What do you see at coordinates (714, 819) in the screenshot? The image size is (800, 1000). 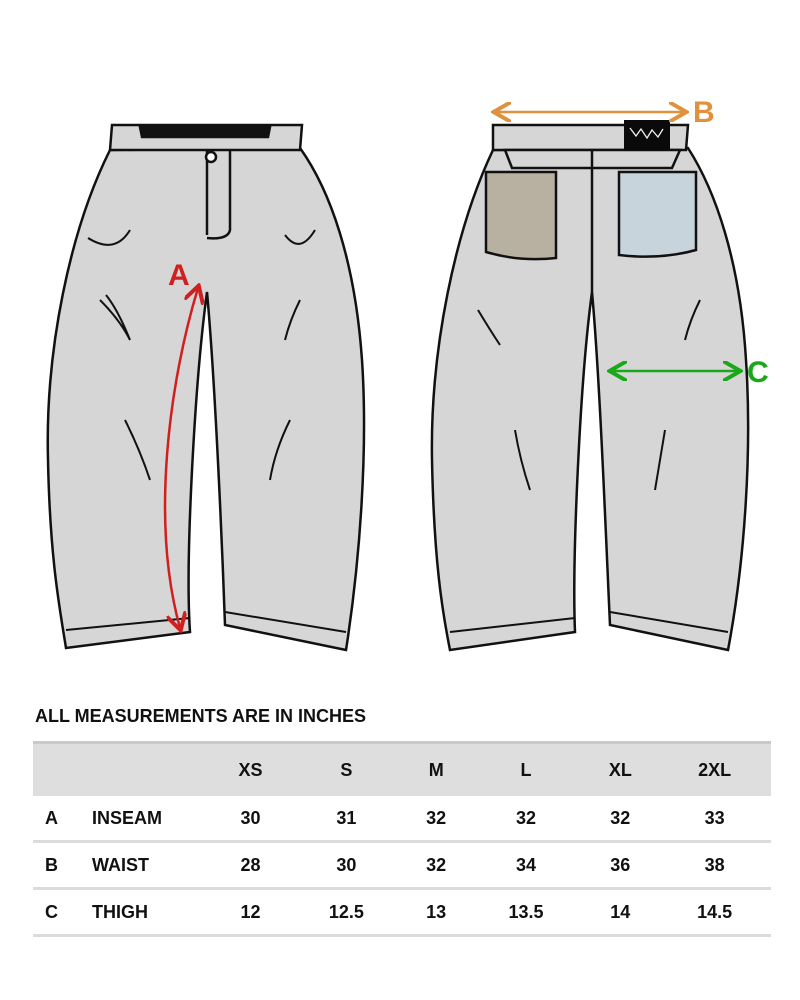 I see `cell-value: 33` at bounding box center [714, 819].